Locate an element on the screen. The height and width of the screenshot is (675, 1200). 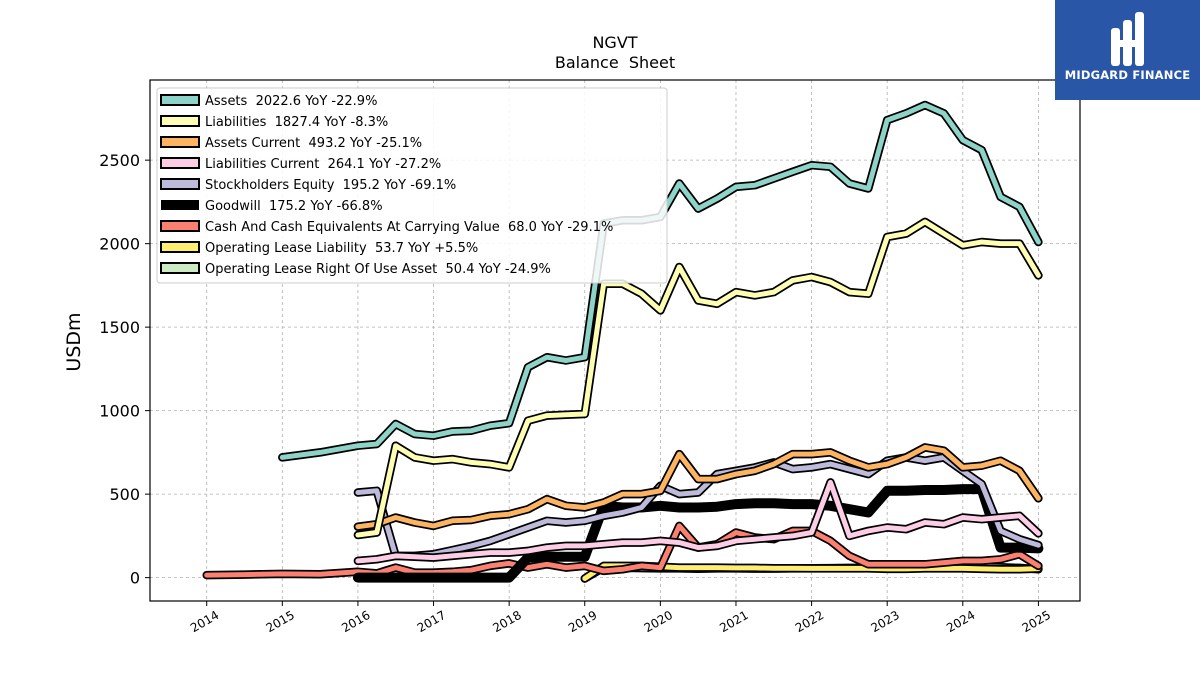
legend-box is located at coordinates (412, 185).